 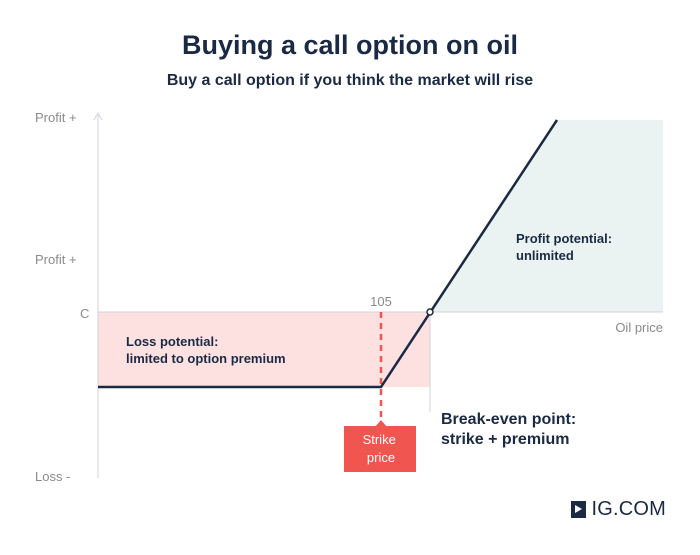 I want to click on breakeven-annotation: Break-even point: strike + premium, so click(x=511, y=429).